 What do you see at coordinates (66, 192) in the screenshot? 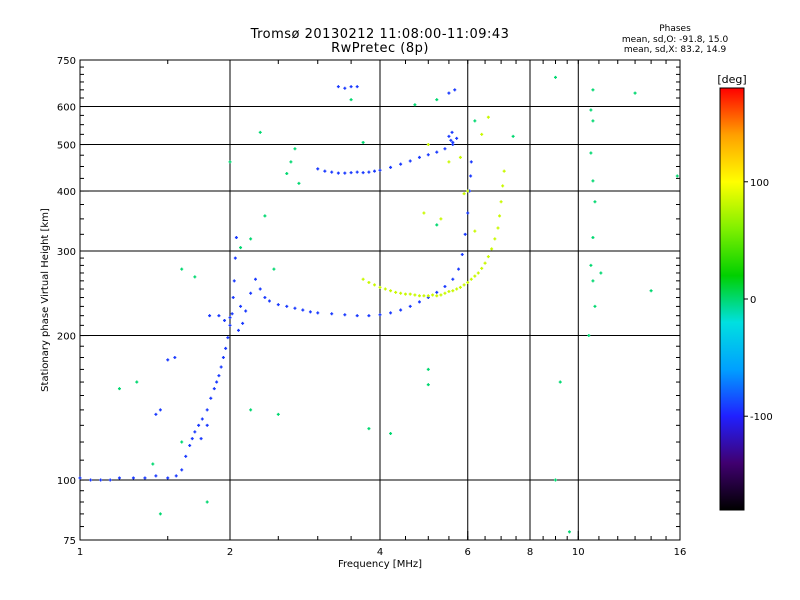
I see `y-tick-label: 400` at bounding box center [66, 192].